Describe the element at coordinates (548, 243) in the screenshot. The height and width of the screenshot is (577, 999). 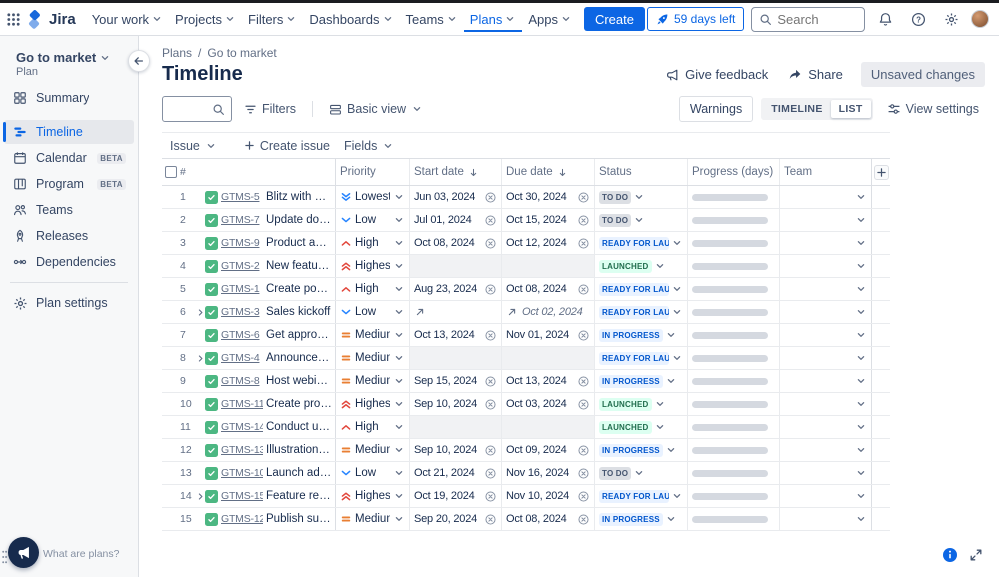
I see `due-date-cell: Oct 12, 2024` at that location.